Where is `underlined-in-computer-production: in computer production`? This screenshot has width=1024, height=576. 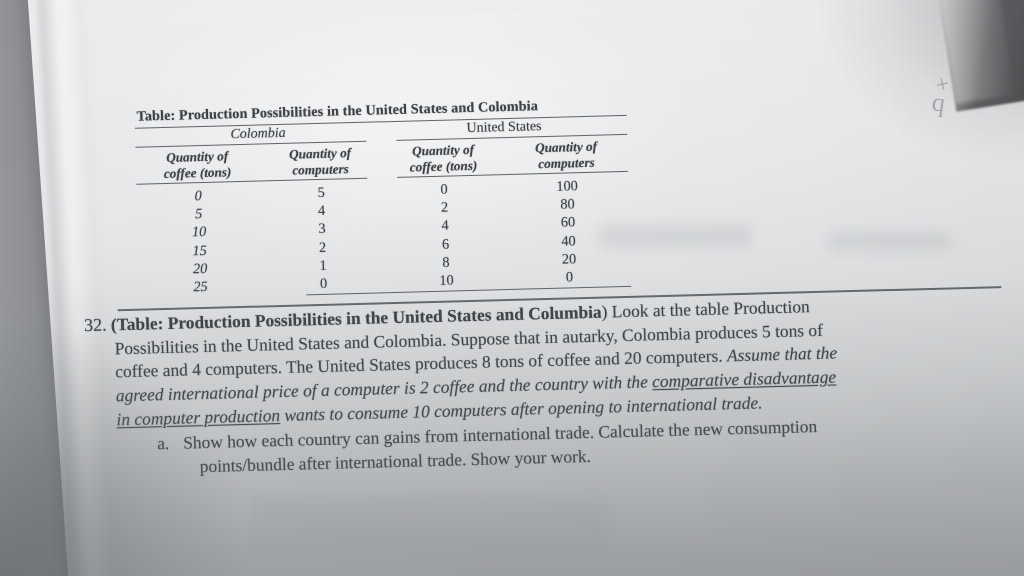
underlined-in-computer-production: in computer production is located at coordinates (198, 417).